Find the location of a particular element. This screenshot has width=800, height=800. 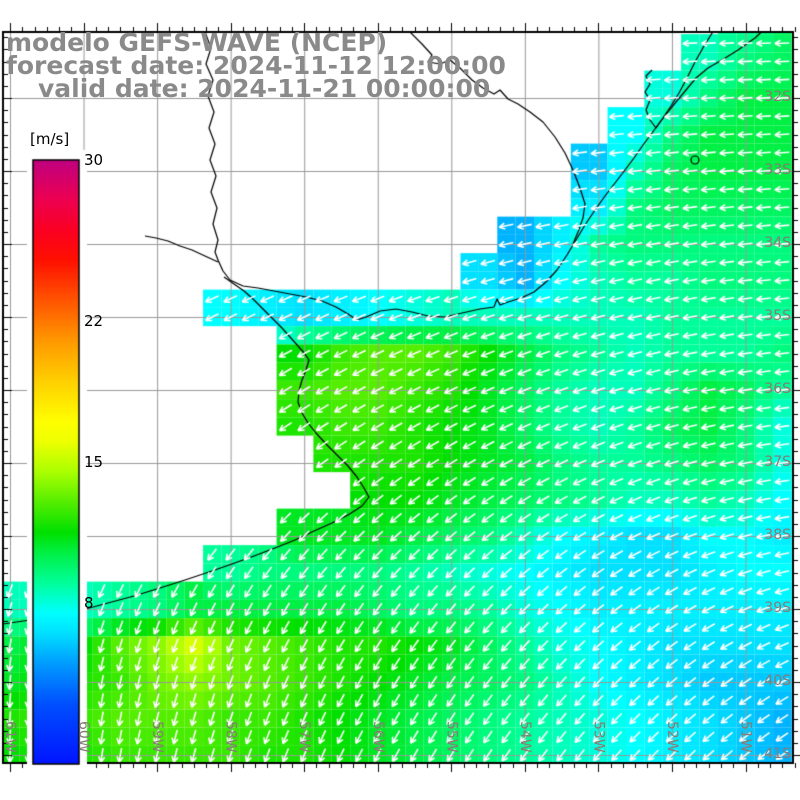

longitude-label: 61W is located at coordinates (10, 737).